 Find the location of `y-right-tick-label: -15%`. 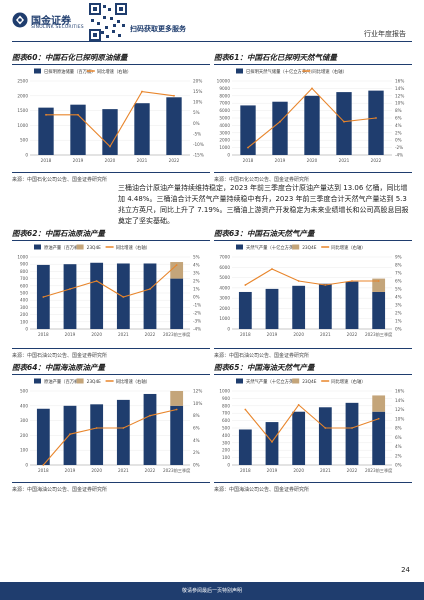

y-right-tick-label: -15% is located at coordinates (198, 155).